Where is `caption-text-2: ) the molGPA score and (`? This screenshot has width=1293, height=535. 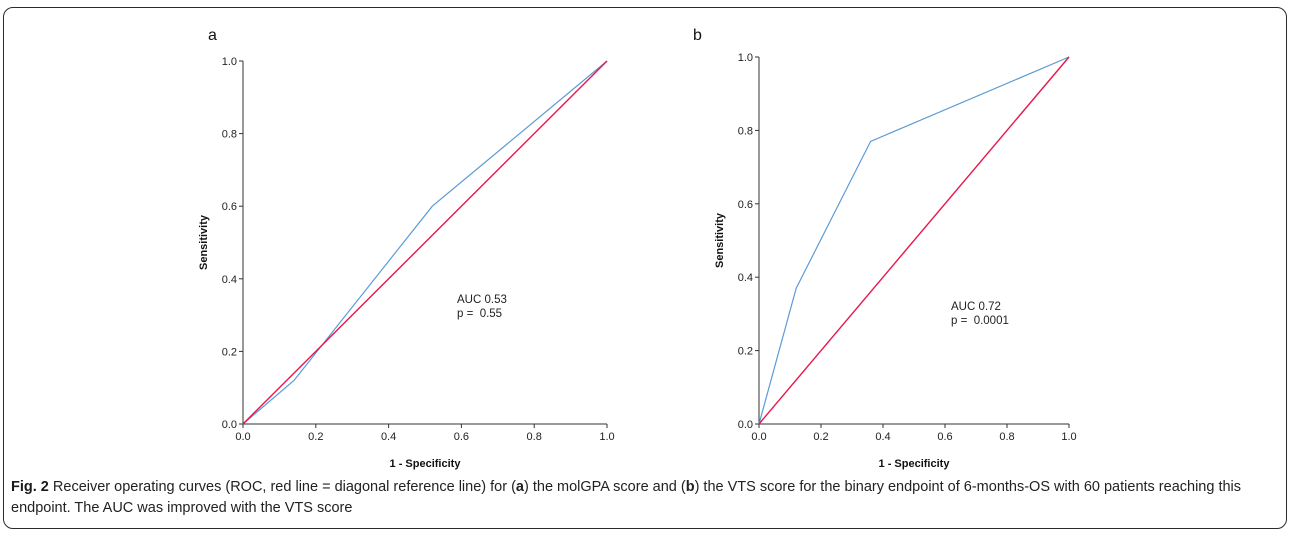 caption-text-2: ) the molGPA score and ( is located at coordinates (605, 487).